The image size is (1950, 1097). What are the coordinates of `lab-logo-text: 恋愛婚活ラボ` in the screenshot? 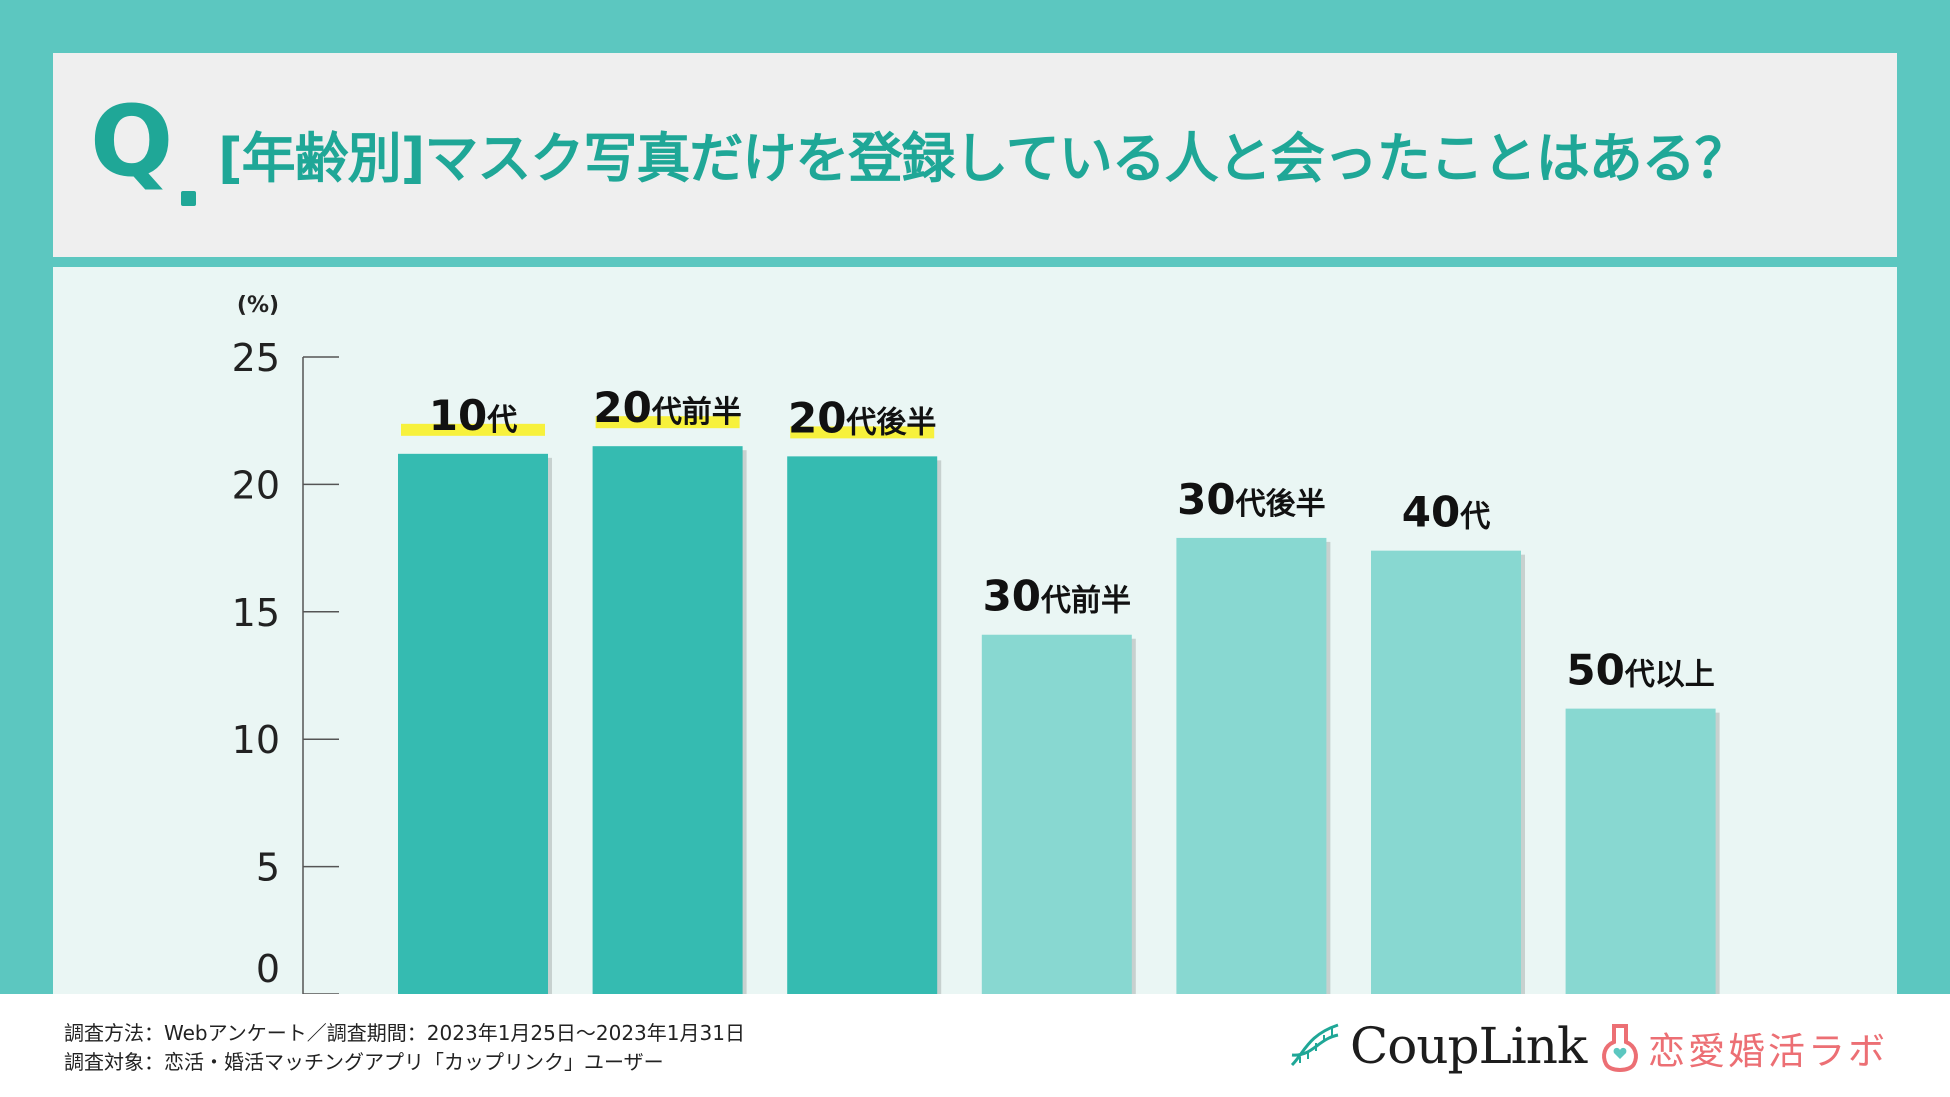 It's located at (1768, 1051).